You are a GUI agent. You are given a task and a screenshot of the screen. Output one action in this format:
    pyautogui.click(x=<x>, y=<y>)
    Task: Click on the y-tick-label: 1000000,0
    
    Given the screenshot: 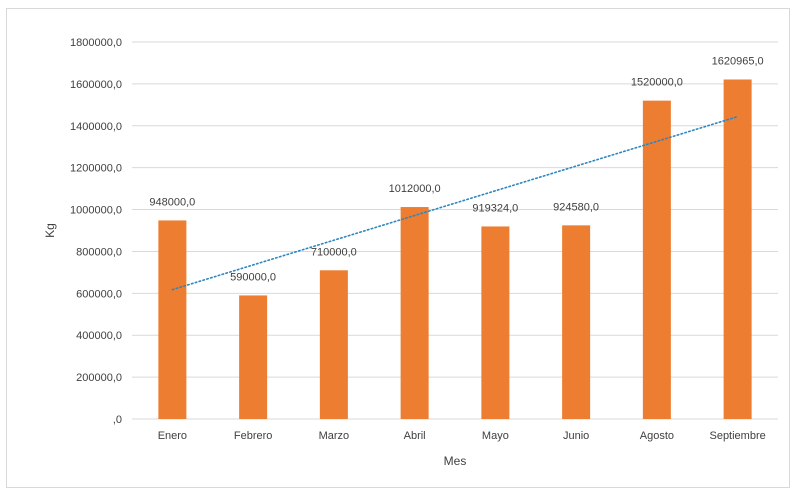 What is the action you would take?
    pyautogui.click(x=96, y=211)
    